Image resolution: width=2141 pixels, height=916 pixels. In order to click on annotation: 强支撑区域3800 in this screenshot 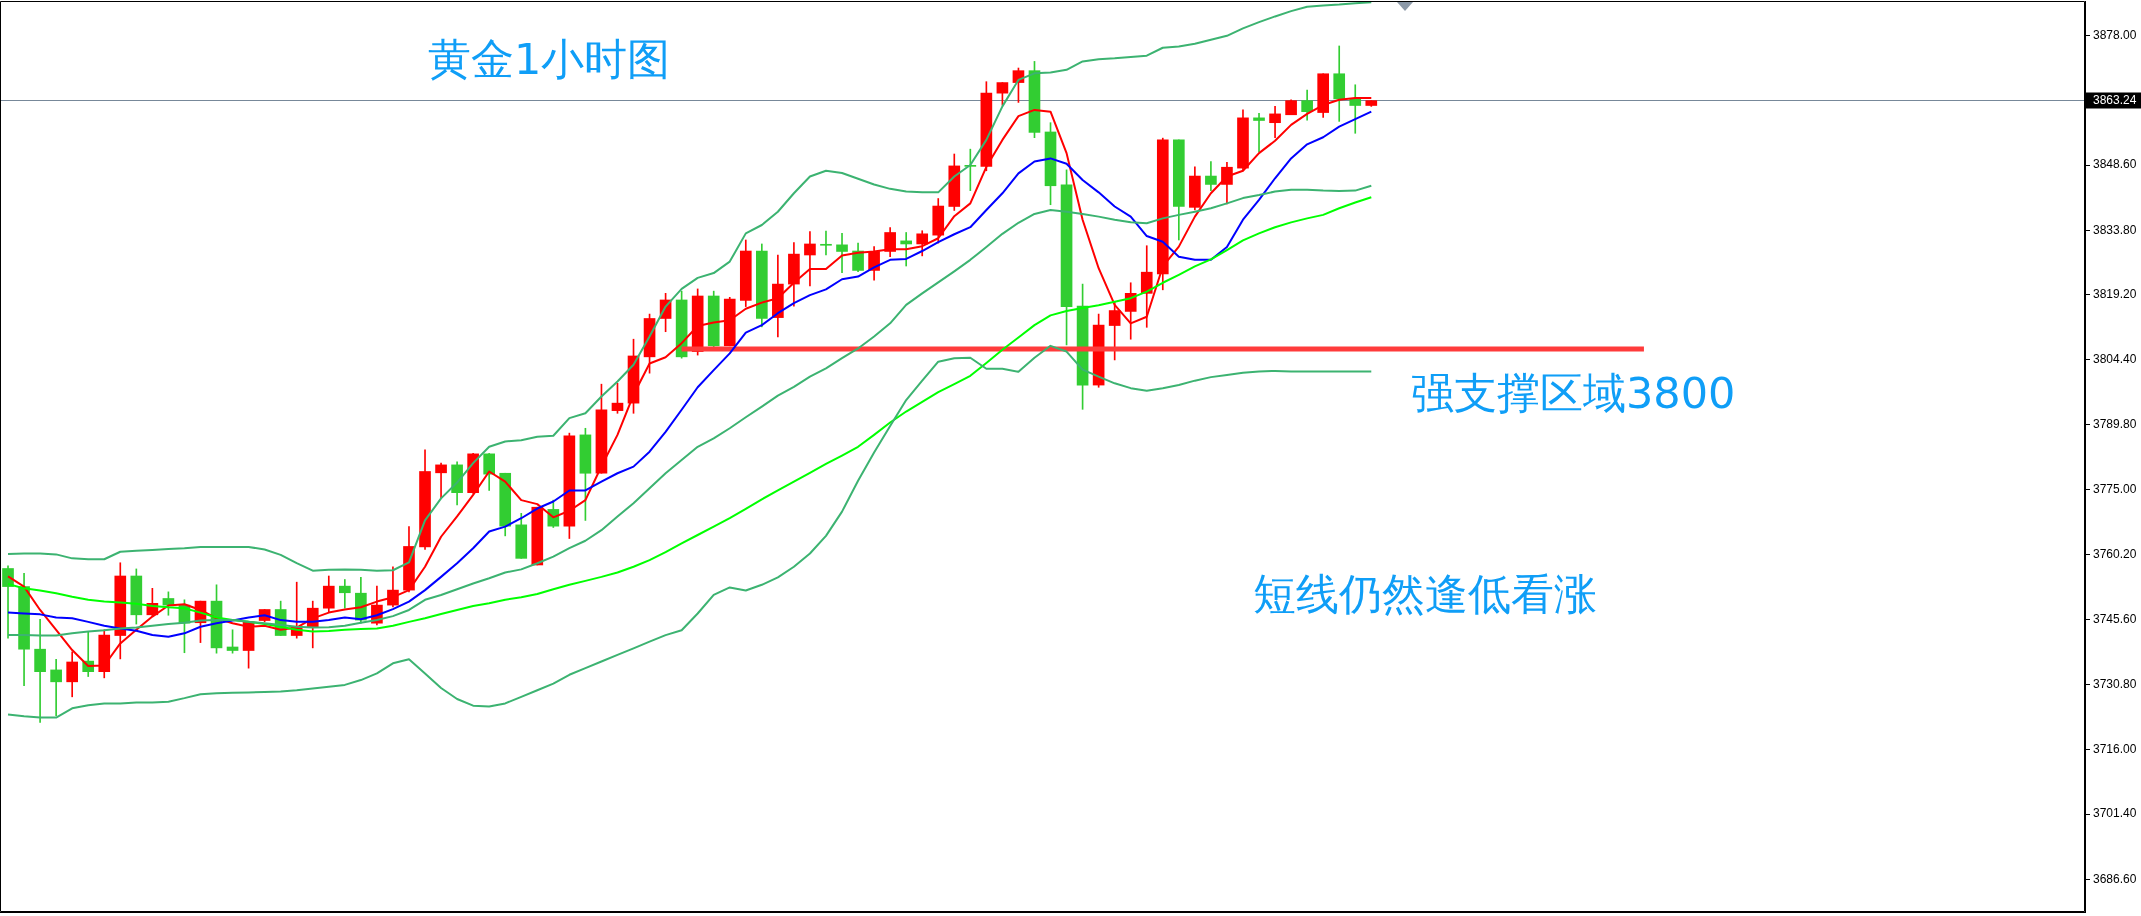, I will do `click(1573, 393)`.